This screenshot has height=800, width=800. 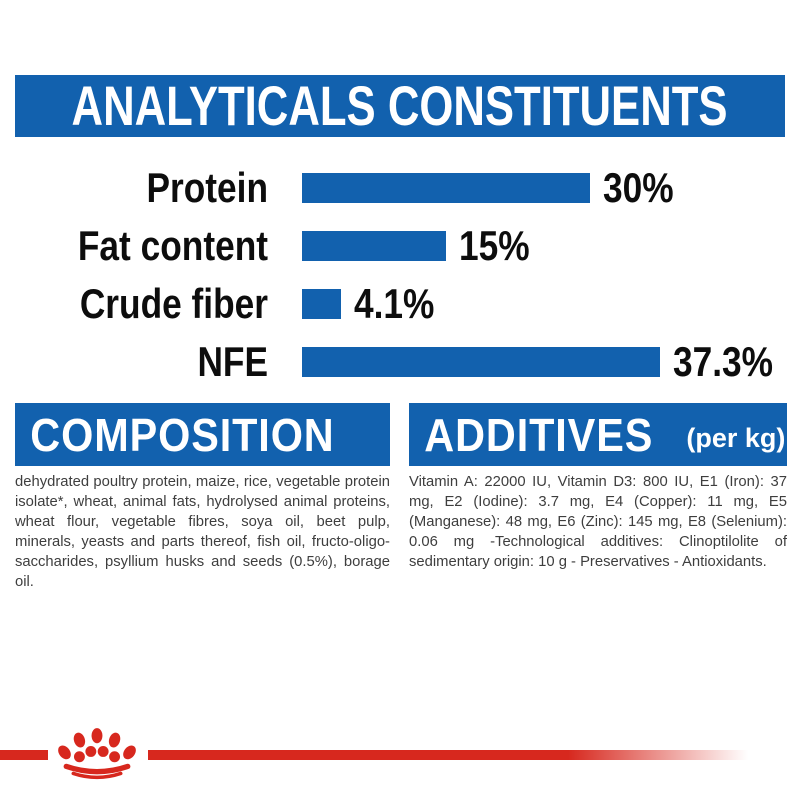 I want to click on additives-title: ADDITIVES, so click(x=539, y=434).